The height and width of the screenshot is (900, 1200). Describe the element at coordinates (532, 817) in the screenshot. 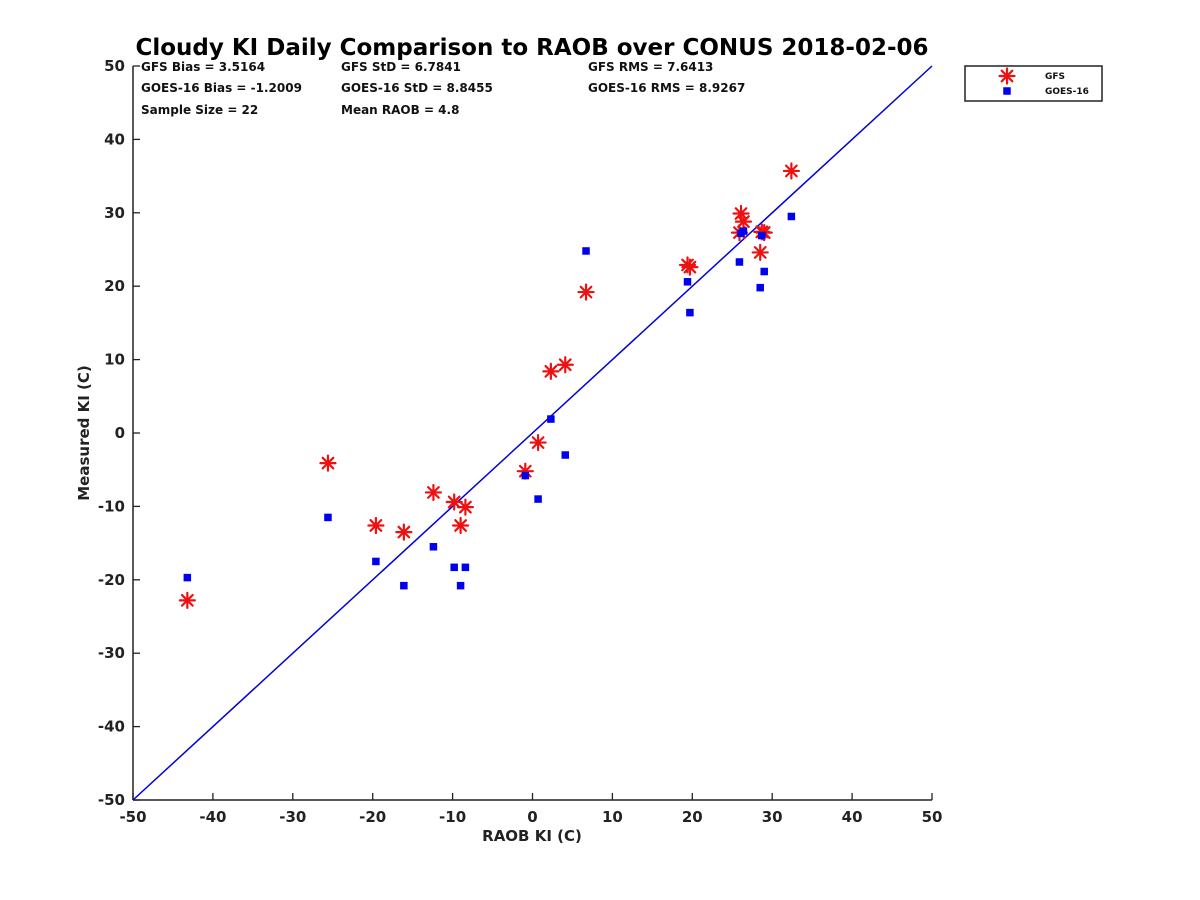

I see `x-tick-label: 0` at that location.